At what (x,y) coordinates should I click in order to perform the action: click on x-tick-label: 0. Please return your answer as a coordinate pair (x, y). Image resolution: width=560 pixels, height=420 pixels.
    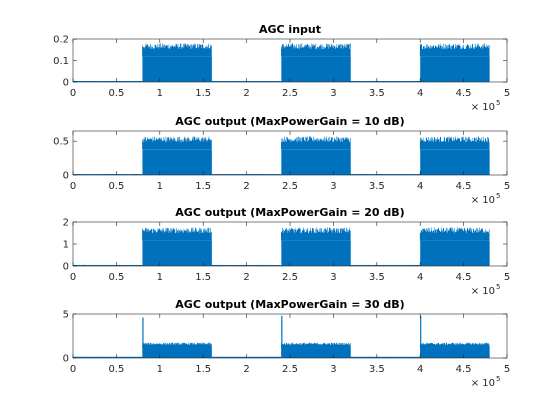
    Looking at the image, I should click on (73, 186).